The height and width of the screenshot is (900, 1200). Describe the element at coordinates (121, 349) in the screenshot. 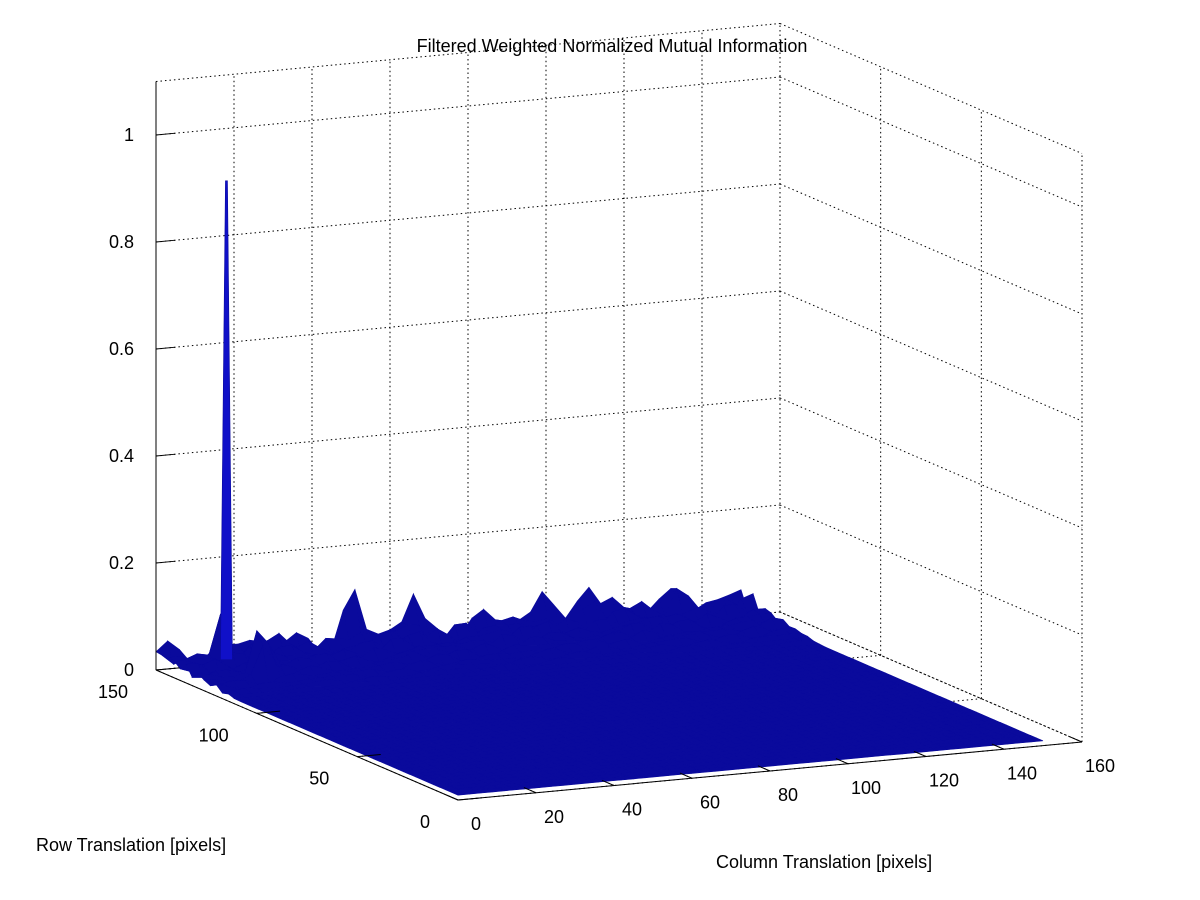

I see `z-tick-label: 0.6` at that location.